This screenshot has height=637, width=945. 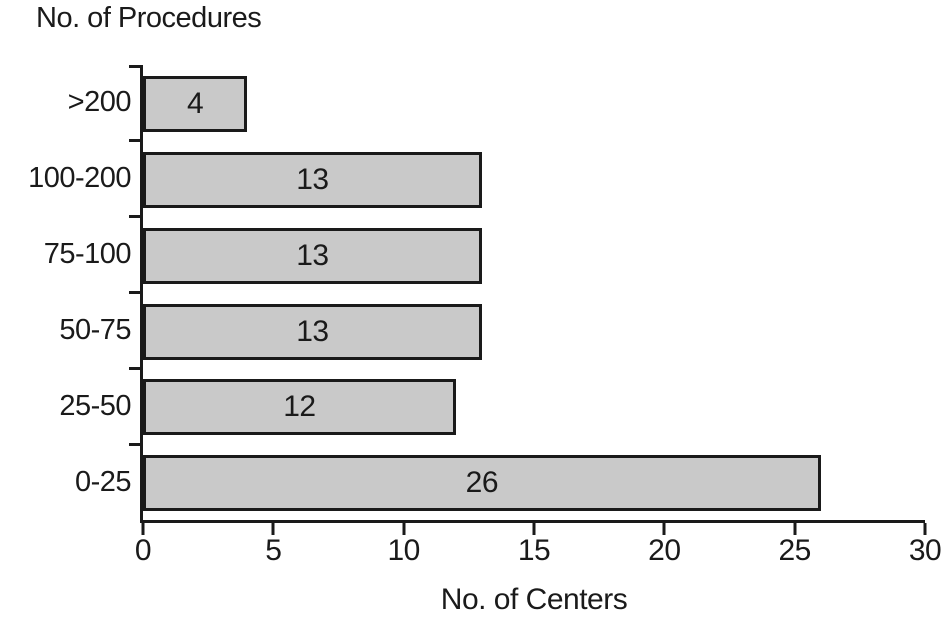 I want to click on x-axis-ticks, so click(x=534, y=529).